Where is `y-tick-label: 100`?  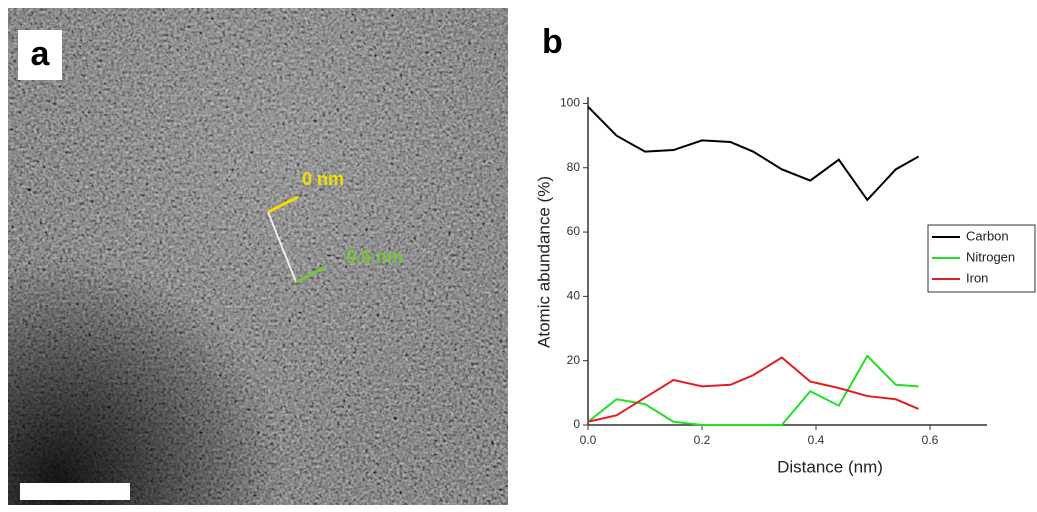 y-tick-label: 100 is located at coordinates (570, 103).